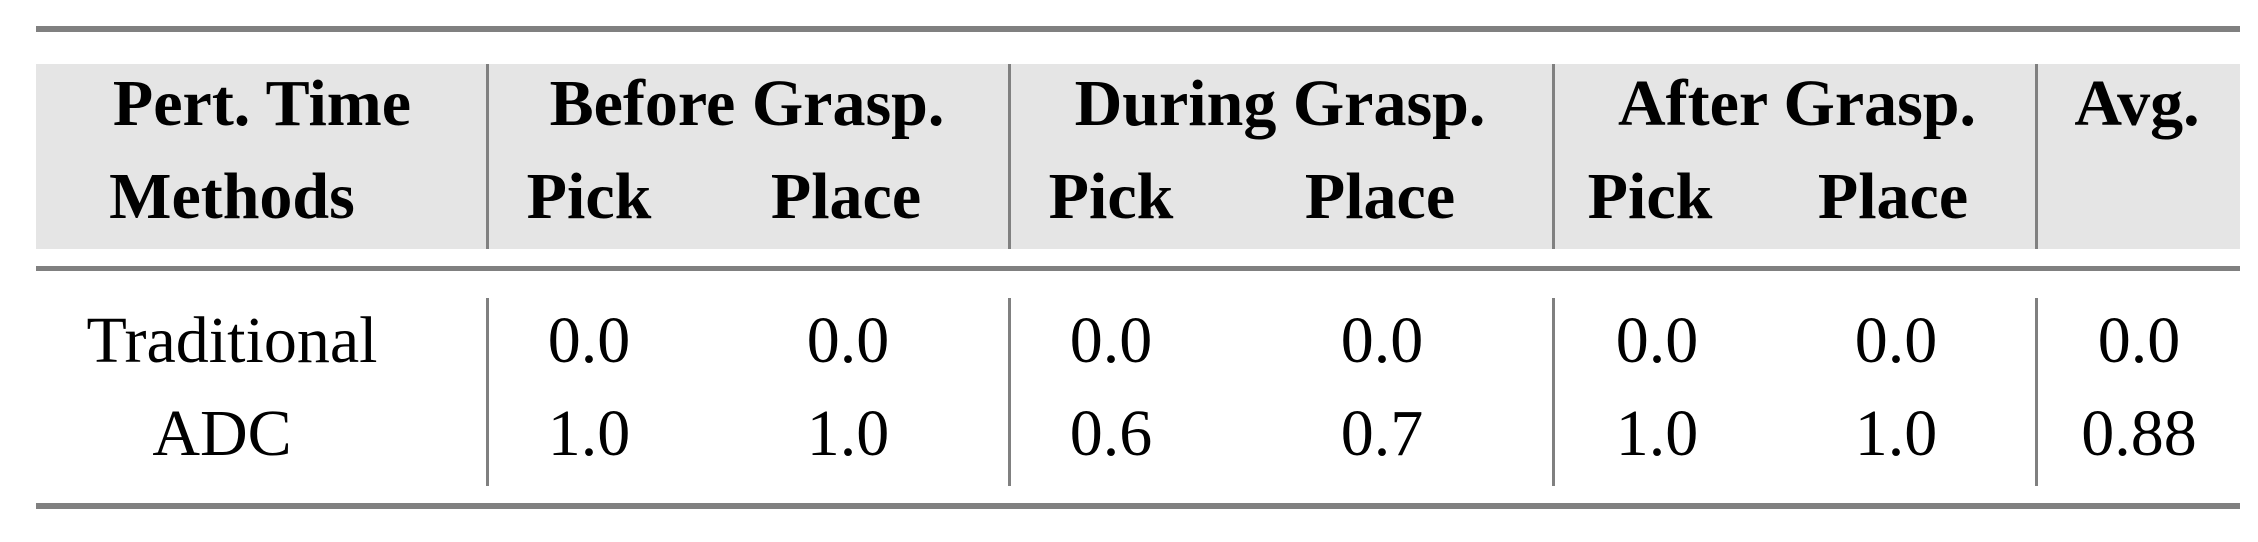  Describe the element at coordinates (1138, 506) in the screenshot. I see `bottom-rule` at that location.